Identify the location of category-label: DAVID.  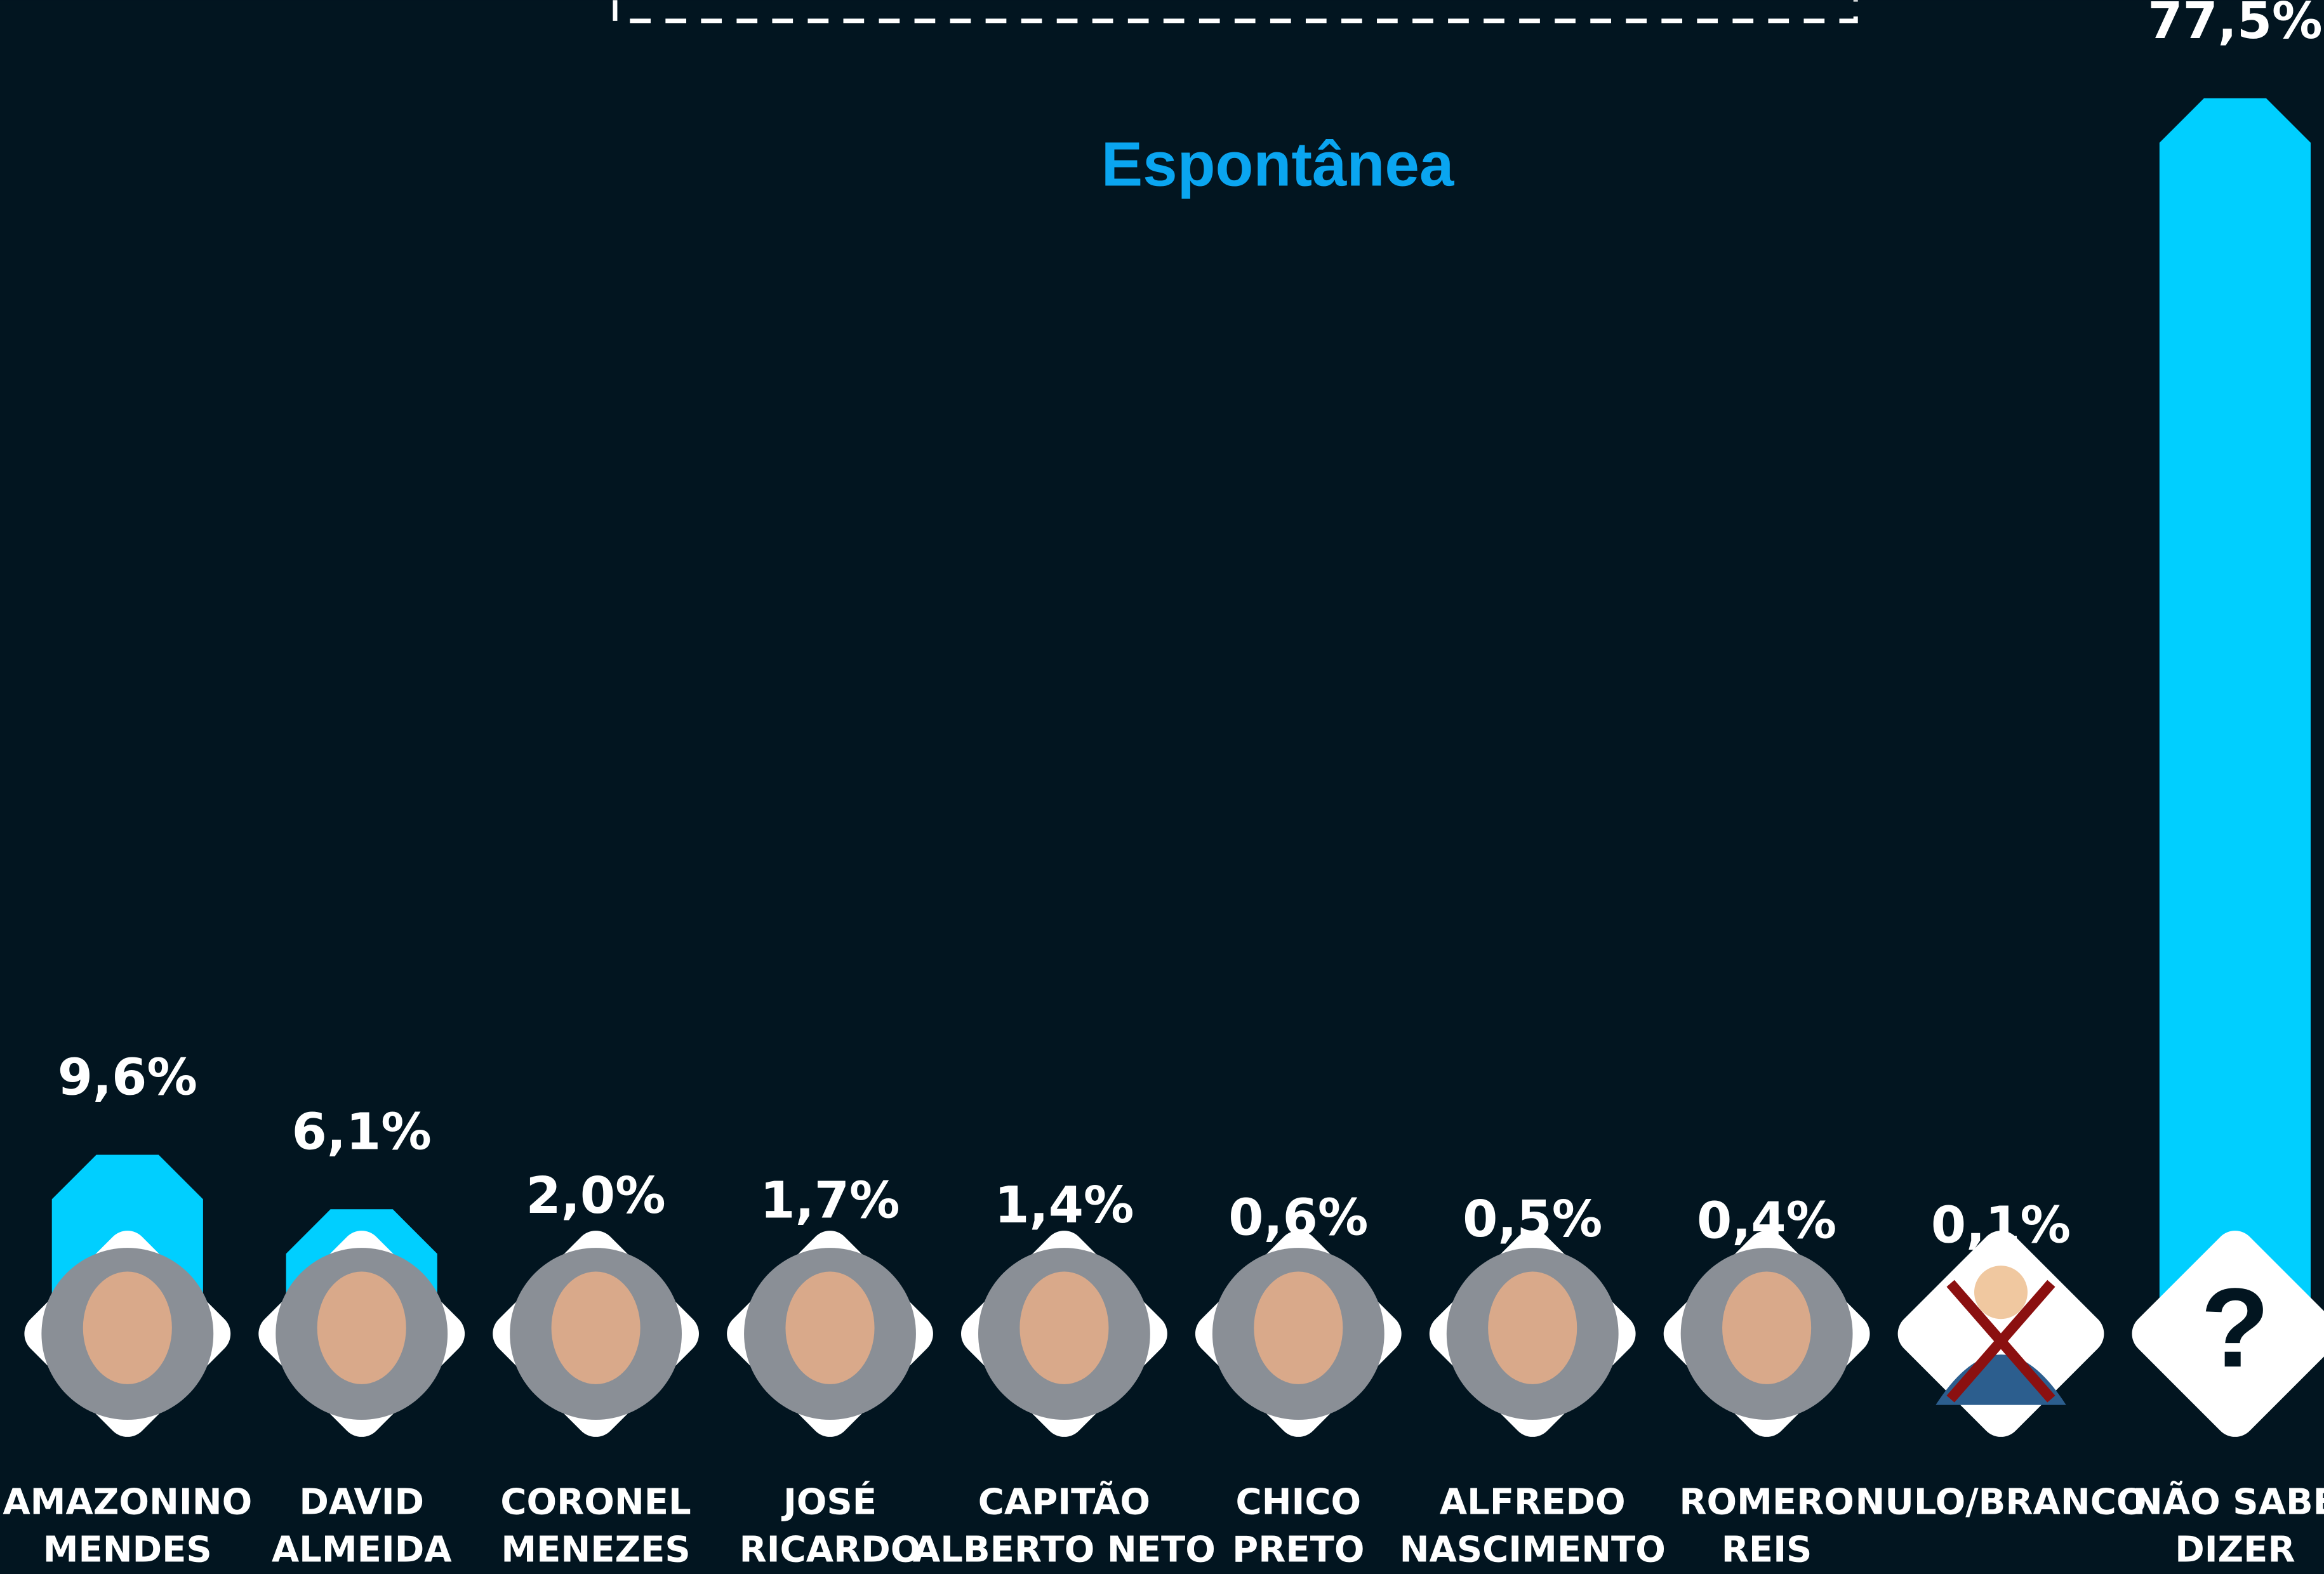
(362, 1502).